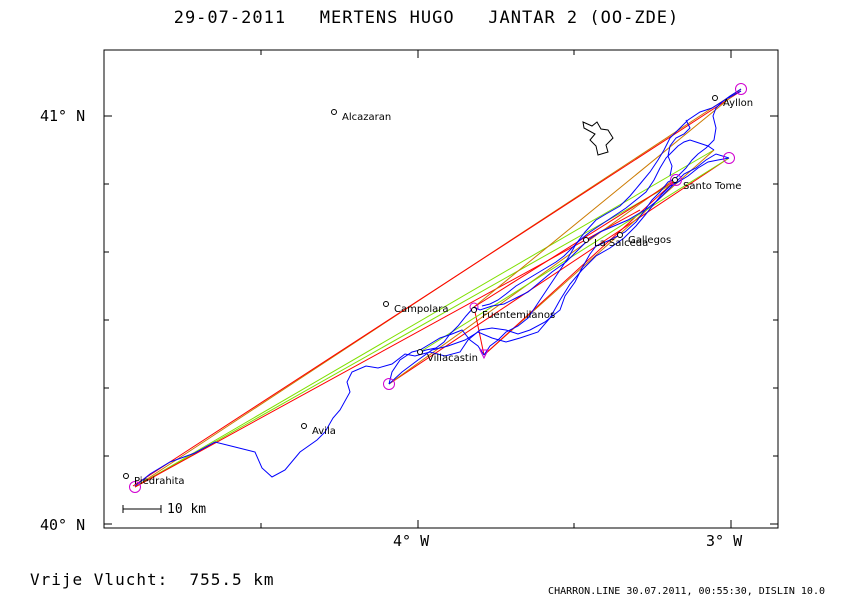 The image size is (853, 603). What do you see at coordinates (621, 243) in the screenshot?
I see `town-label: La Salceda` at bounding box center [621, 243].